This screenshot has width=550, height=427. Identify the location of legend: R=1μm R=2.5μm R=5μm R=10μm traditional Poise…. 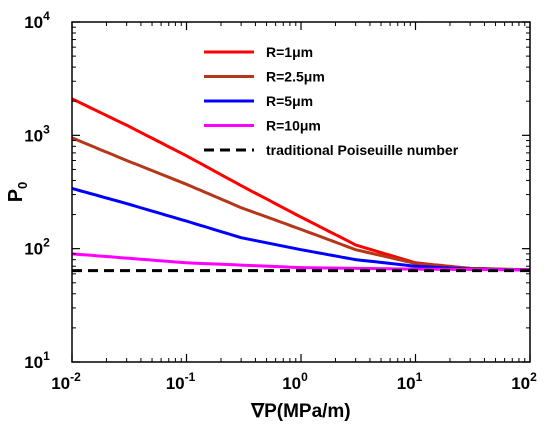
(331, 101).